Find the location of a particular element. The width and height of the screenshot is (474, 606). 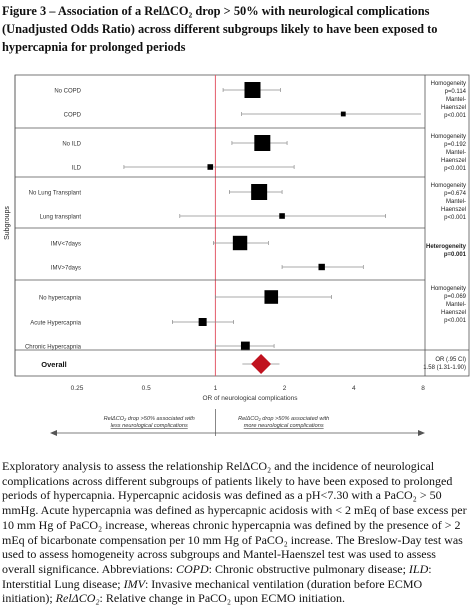

group-stats-line: p=0.001 is located at coordinates (455, 255).